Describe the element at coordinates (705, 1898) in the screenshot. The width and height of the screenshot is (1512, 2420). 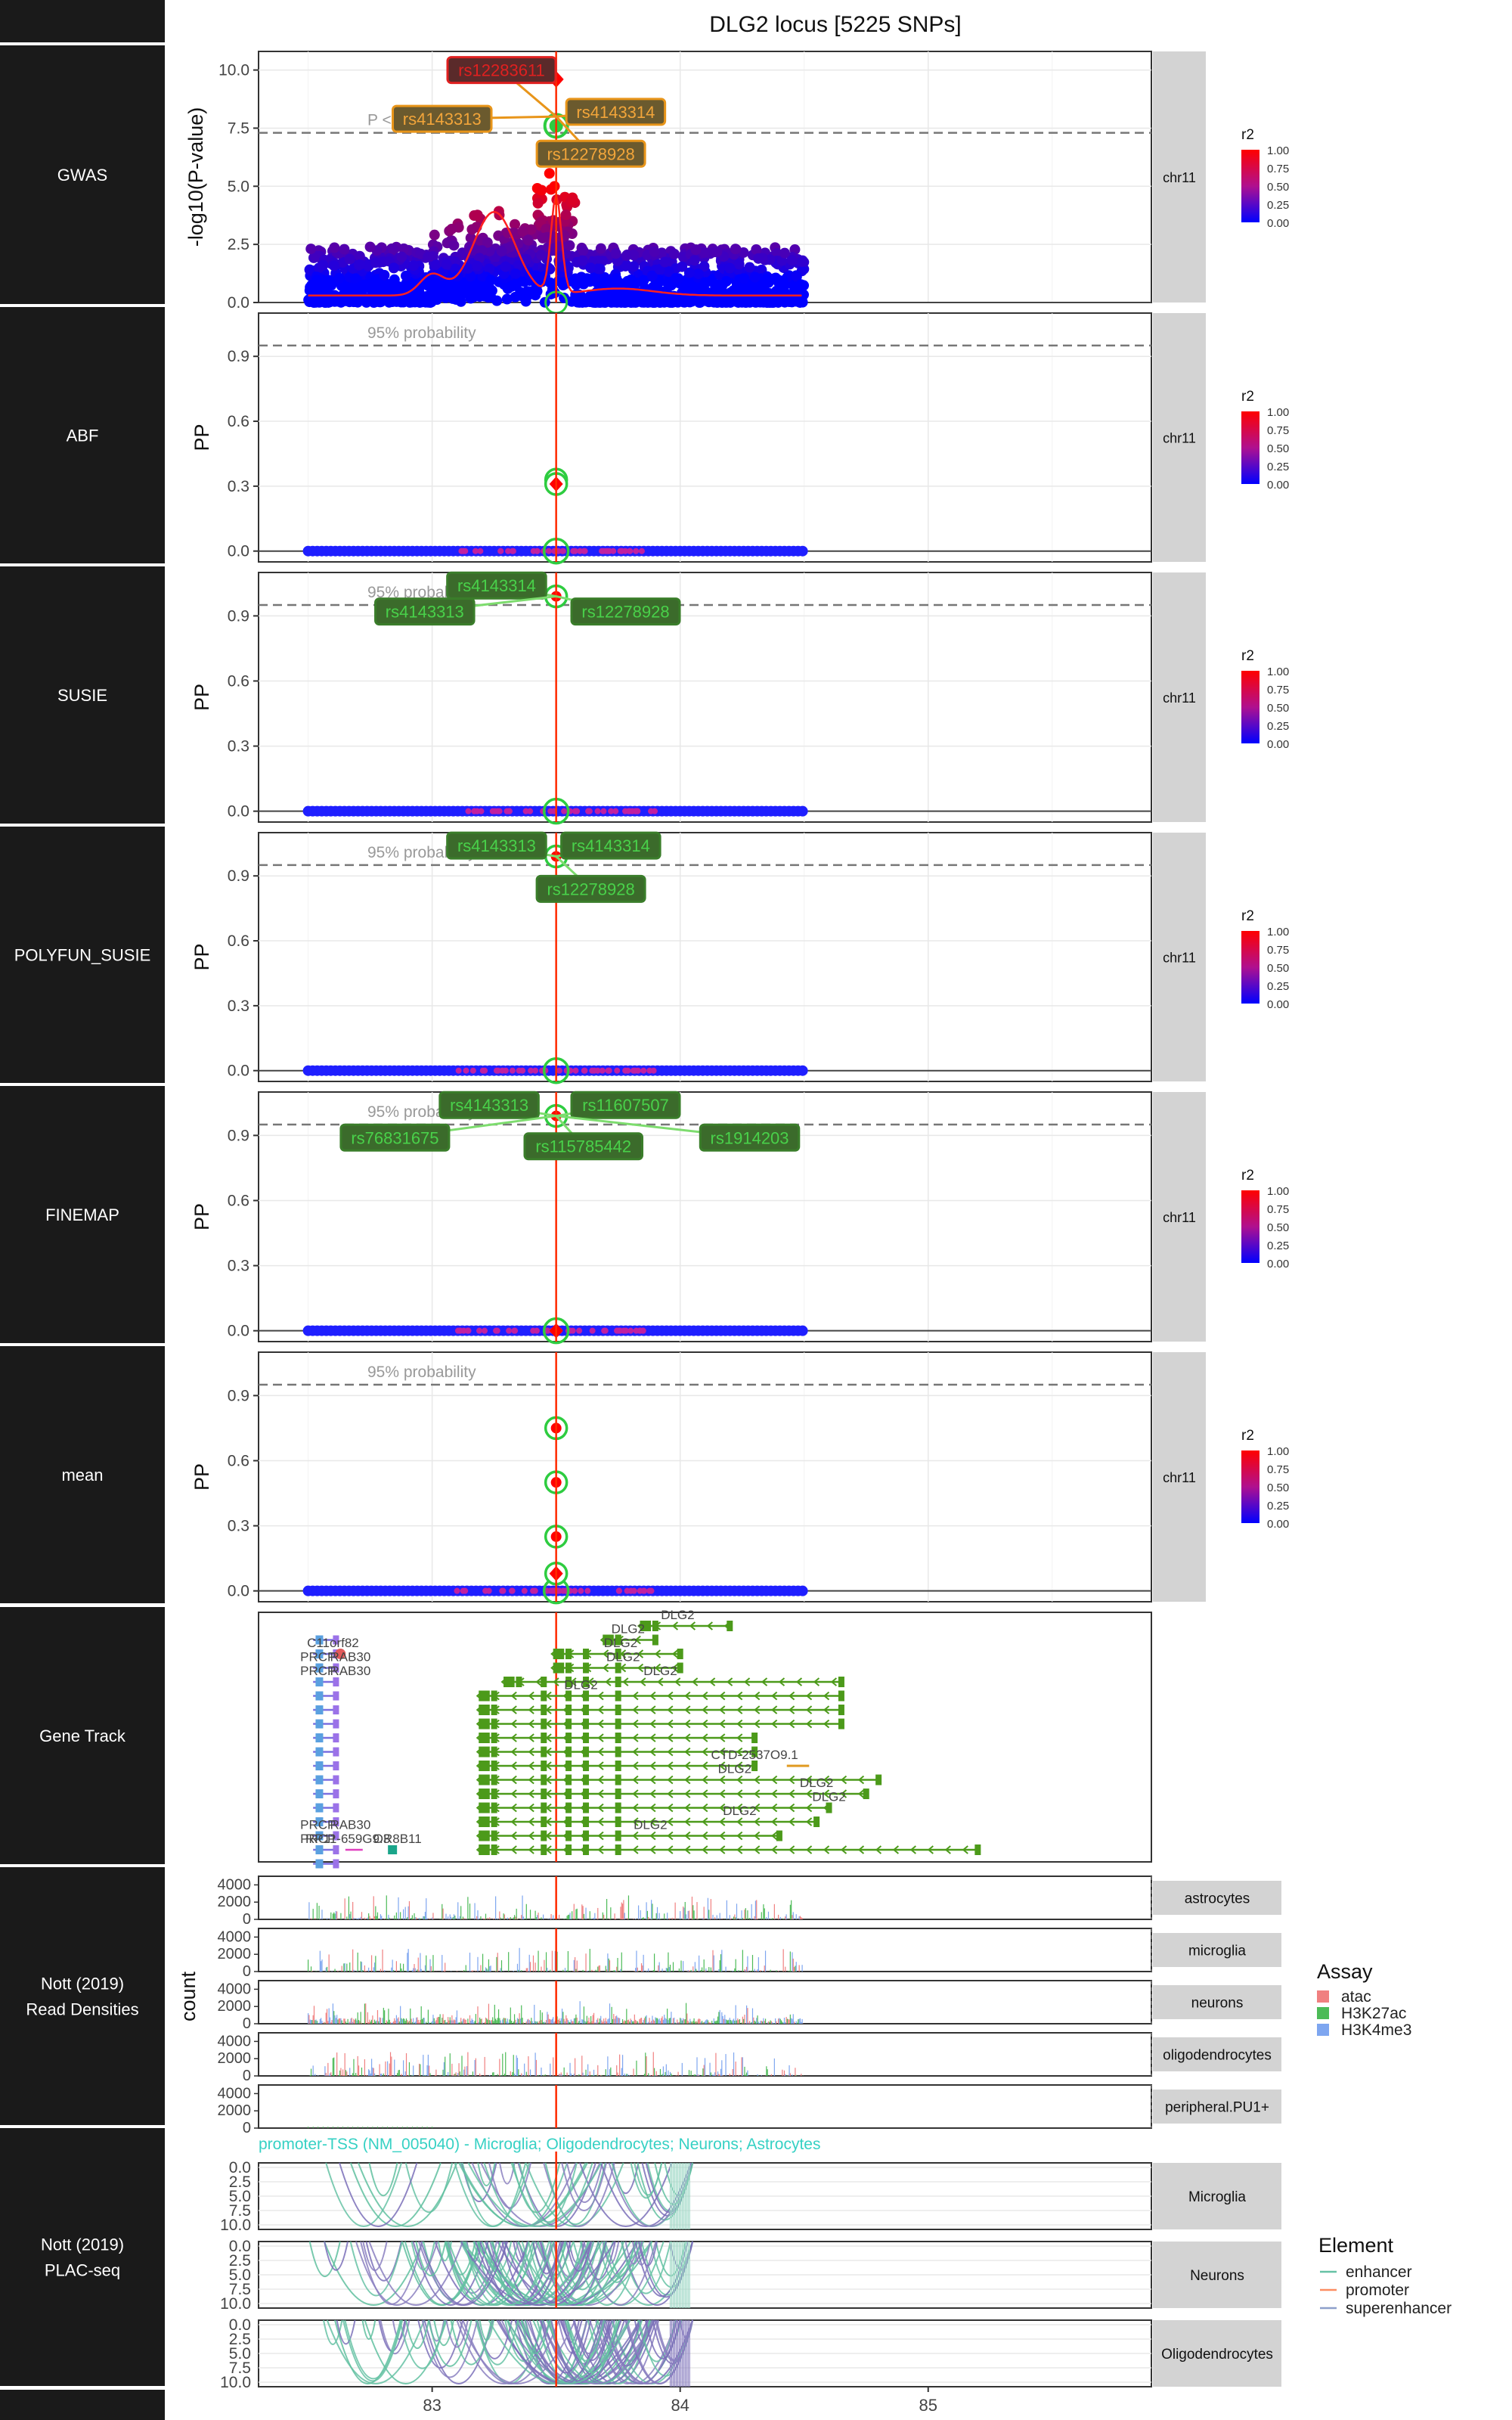
I see `density-panel` at that location.